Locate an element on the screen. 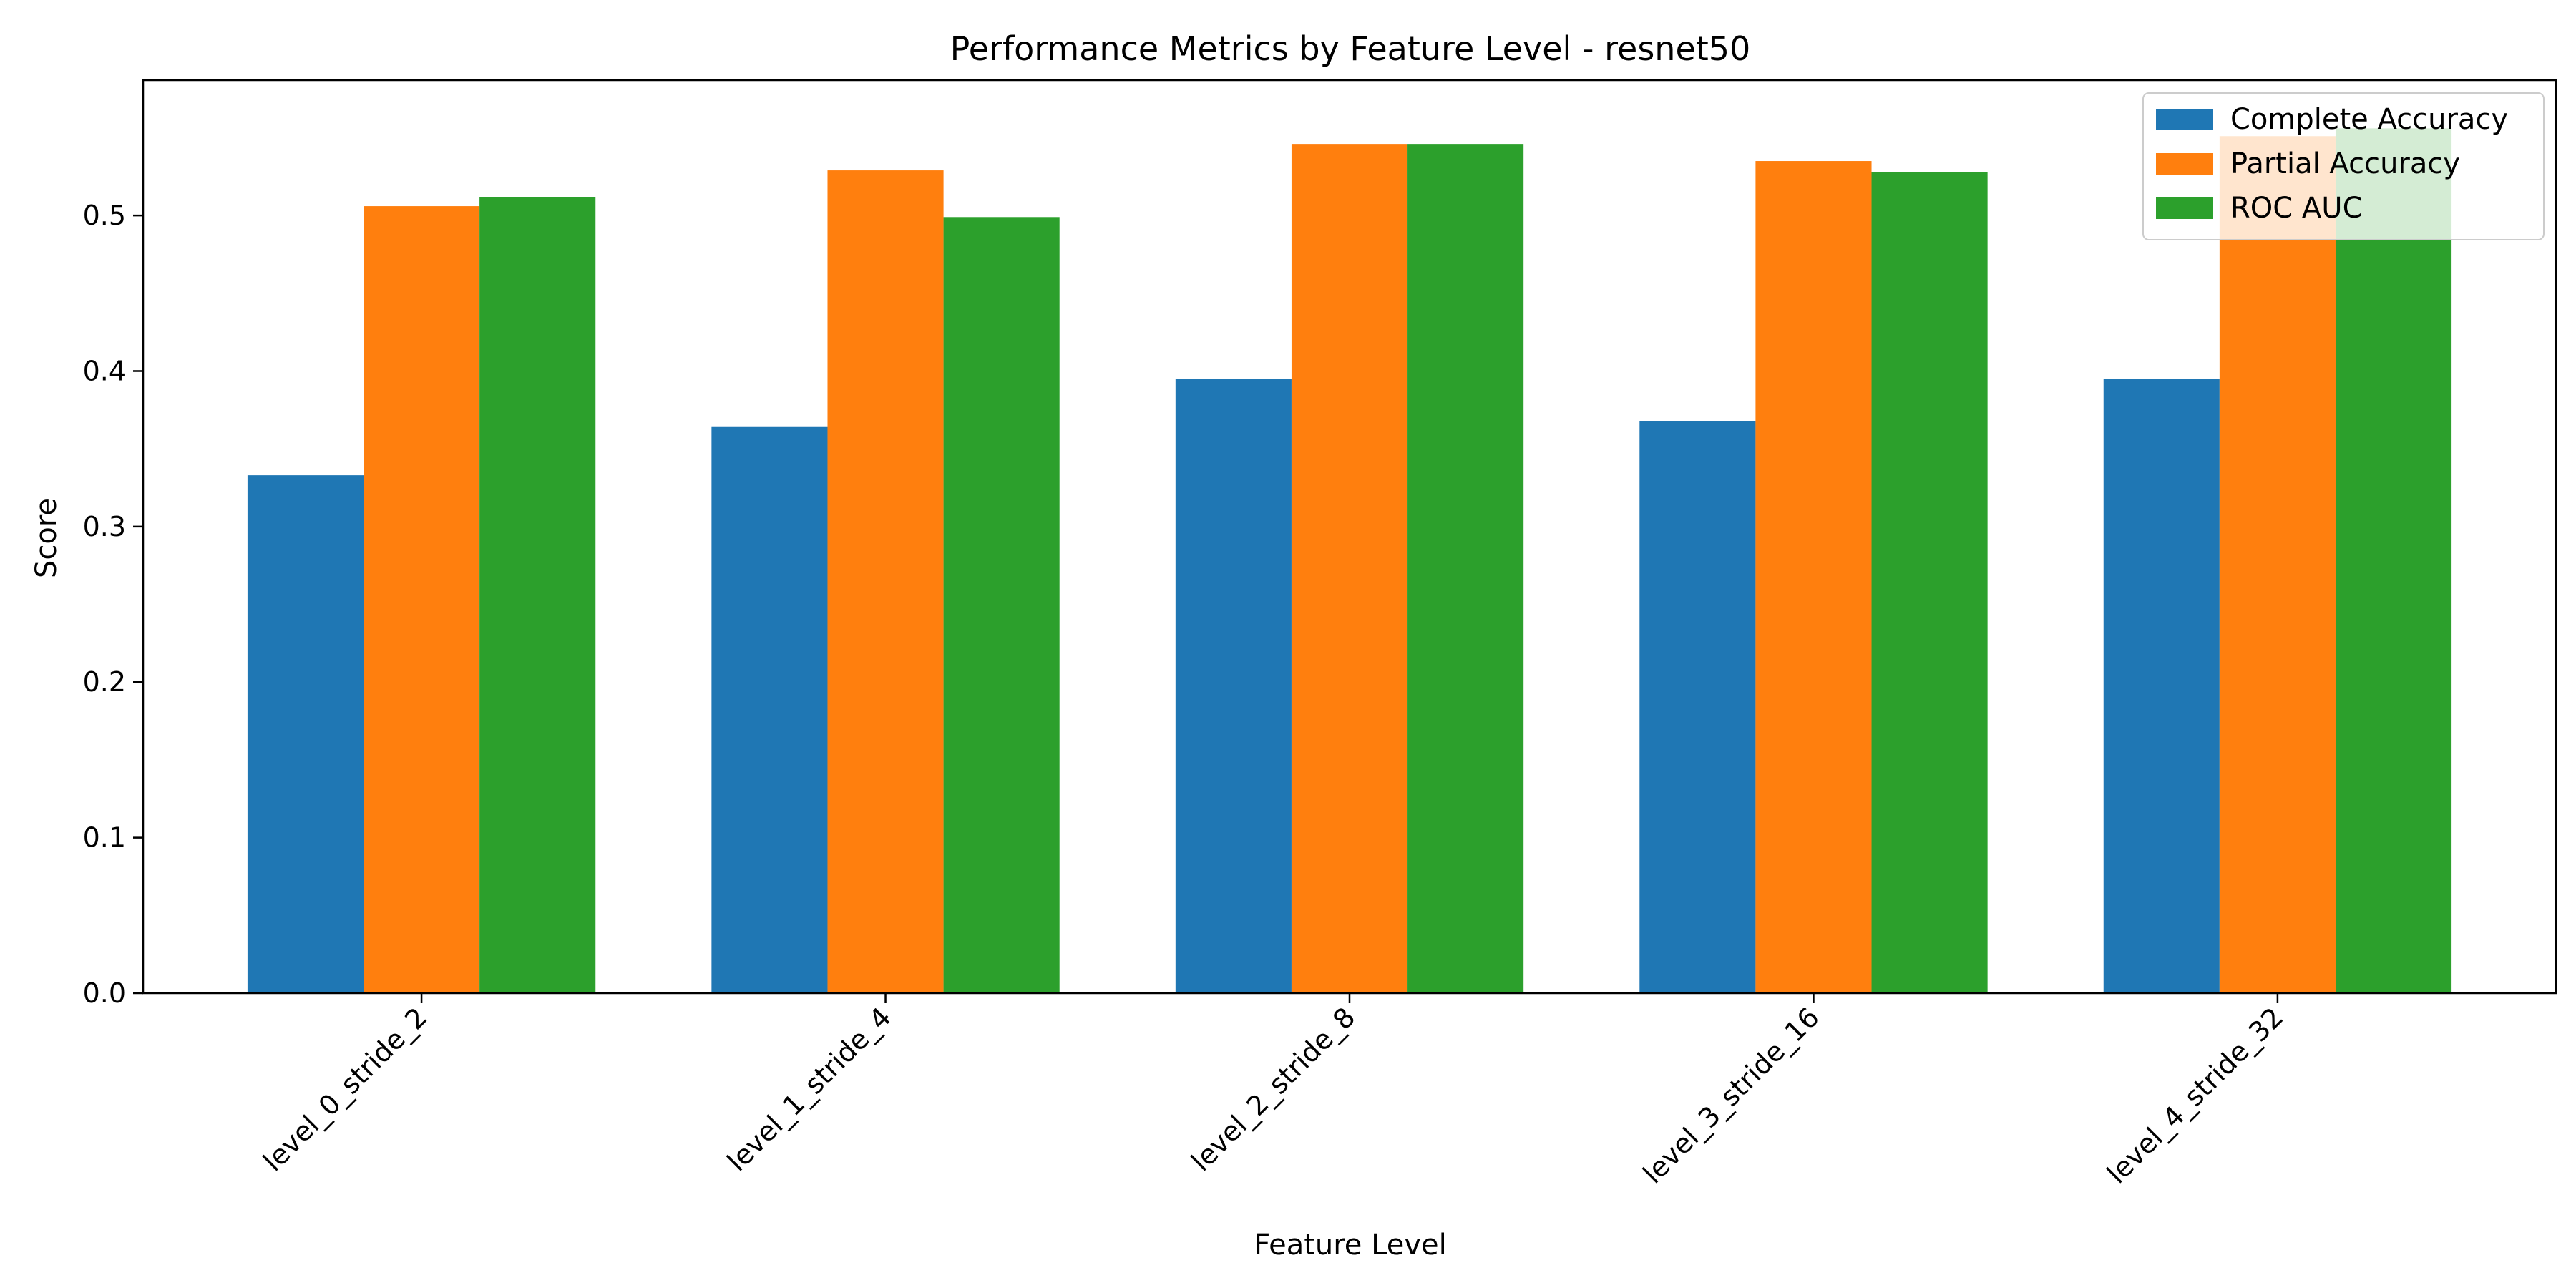 Image resolution: width=2576 pixels, height=1288 pixels. legend-label-2: ROC AUC is located at coordinates (2296, 208).